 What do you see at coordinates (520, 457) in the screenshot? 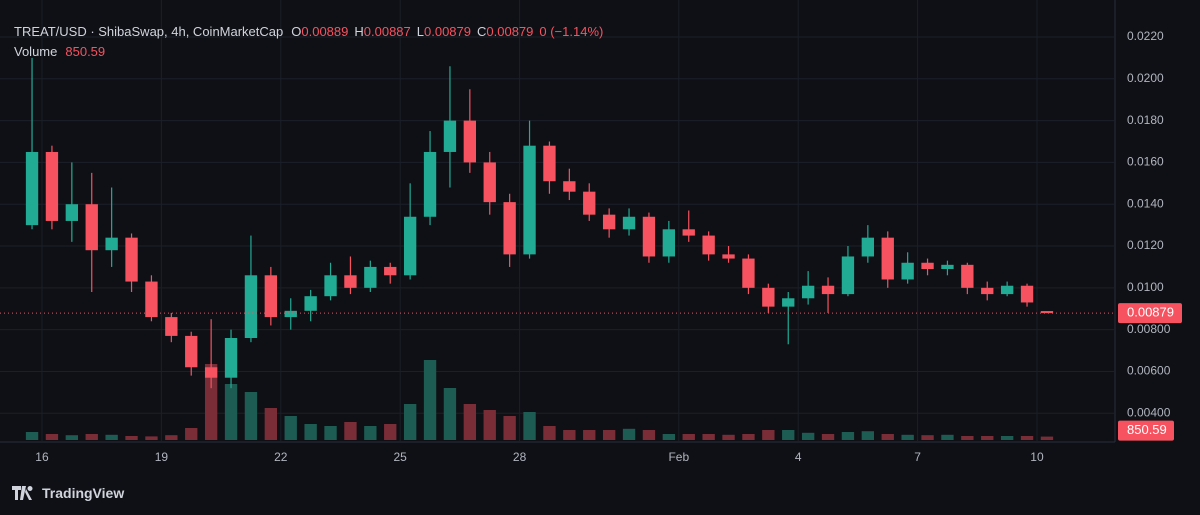
I see `x-tick-label: 28` at bounding box center [520, 457].